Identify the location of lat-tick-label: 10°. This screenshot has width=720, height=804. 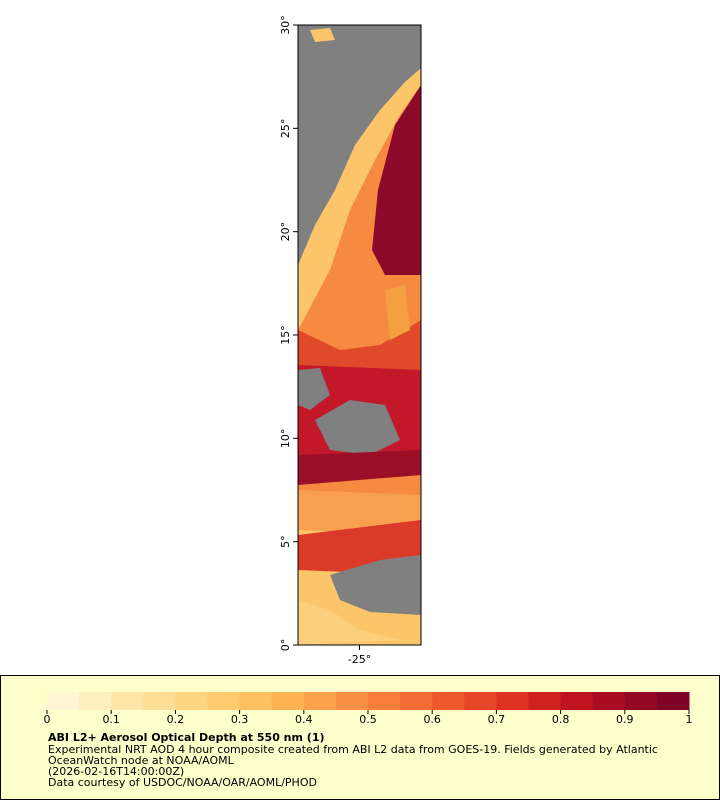
(285, 439).